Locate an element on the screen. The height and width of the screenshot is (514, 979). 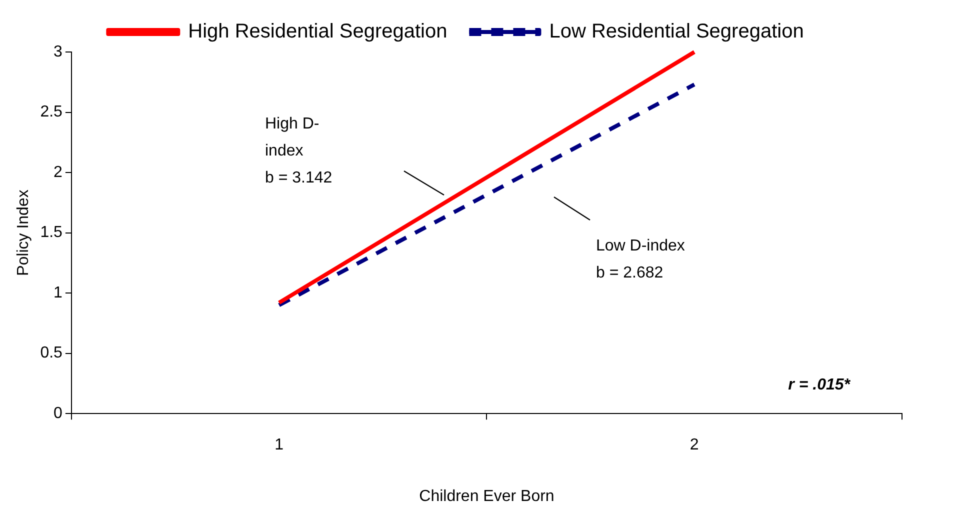
y-tick-label: 3 is located at coordinates (58, 51).